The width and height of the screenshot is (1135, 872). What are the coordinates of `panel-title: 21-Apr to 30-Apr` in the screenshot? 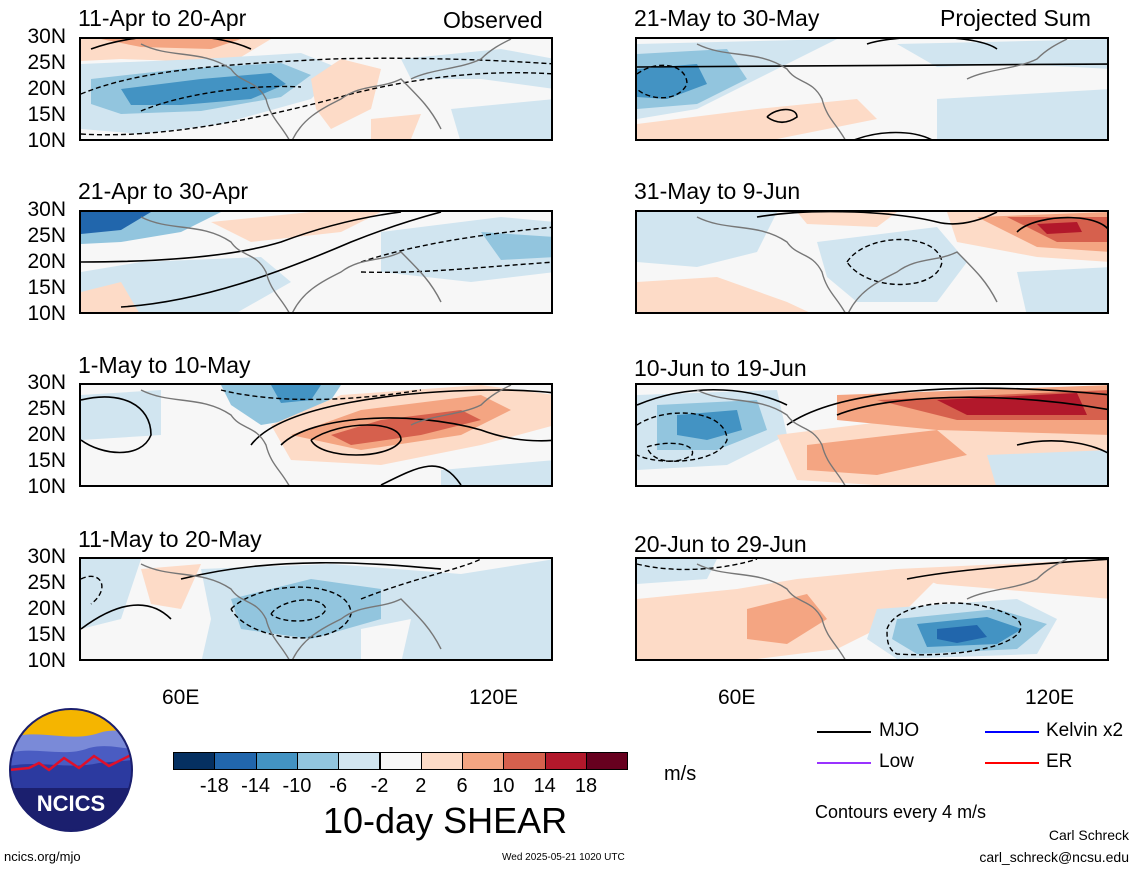 It's located at (163, 191).